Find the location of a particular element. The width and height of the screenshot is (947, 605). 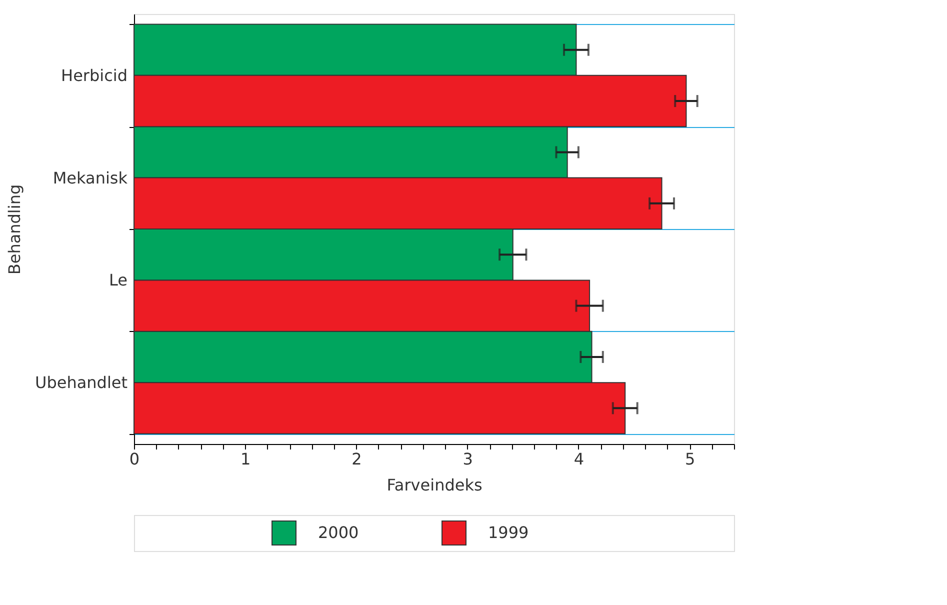

x-tick-label: 5 is located at coordinates (690, 459).